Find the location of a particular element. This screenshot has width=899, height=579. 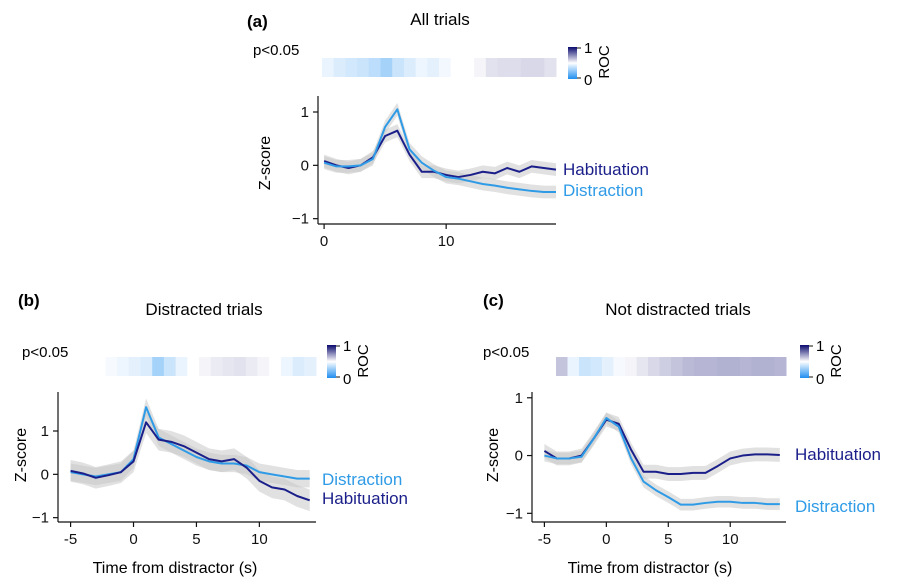

panel-c-significance-label: p<0.05 is located at coordinates (506, 352).